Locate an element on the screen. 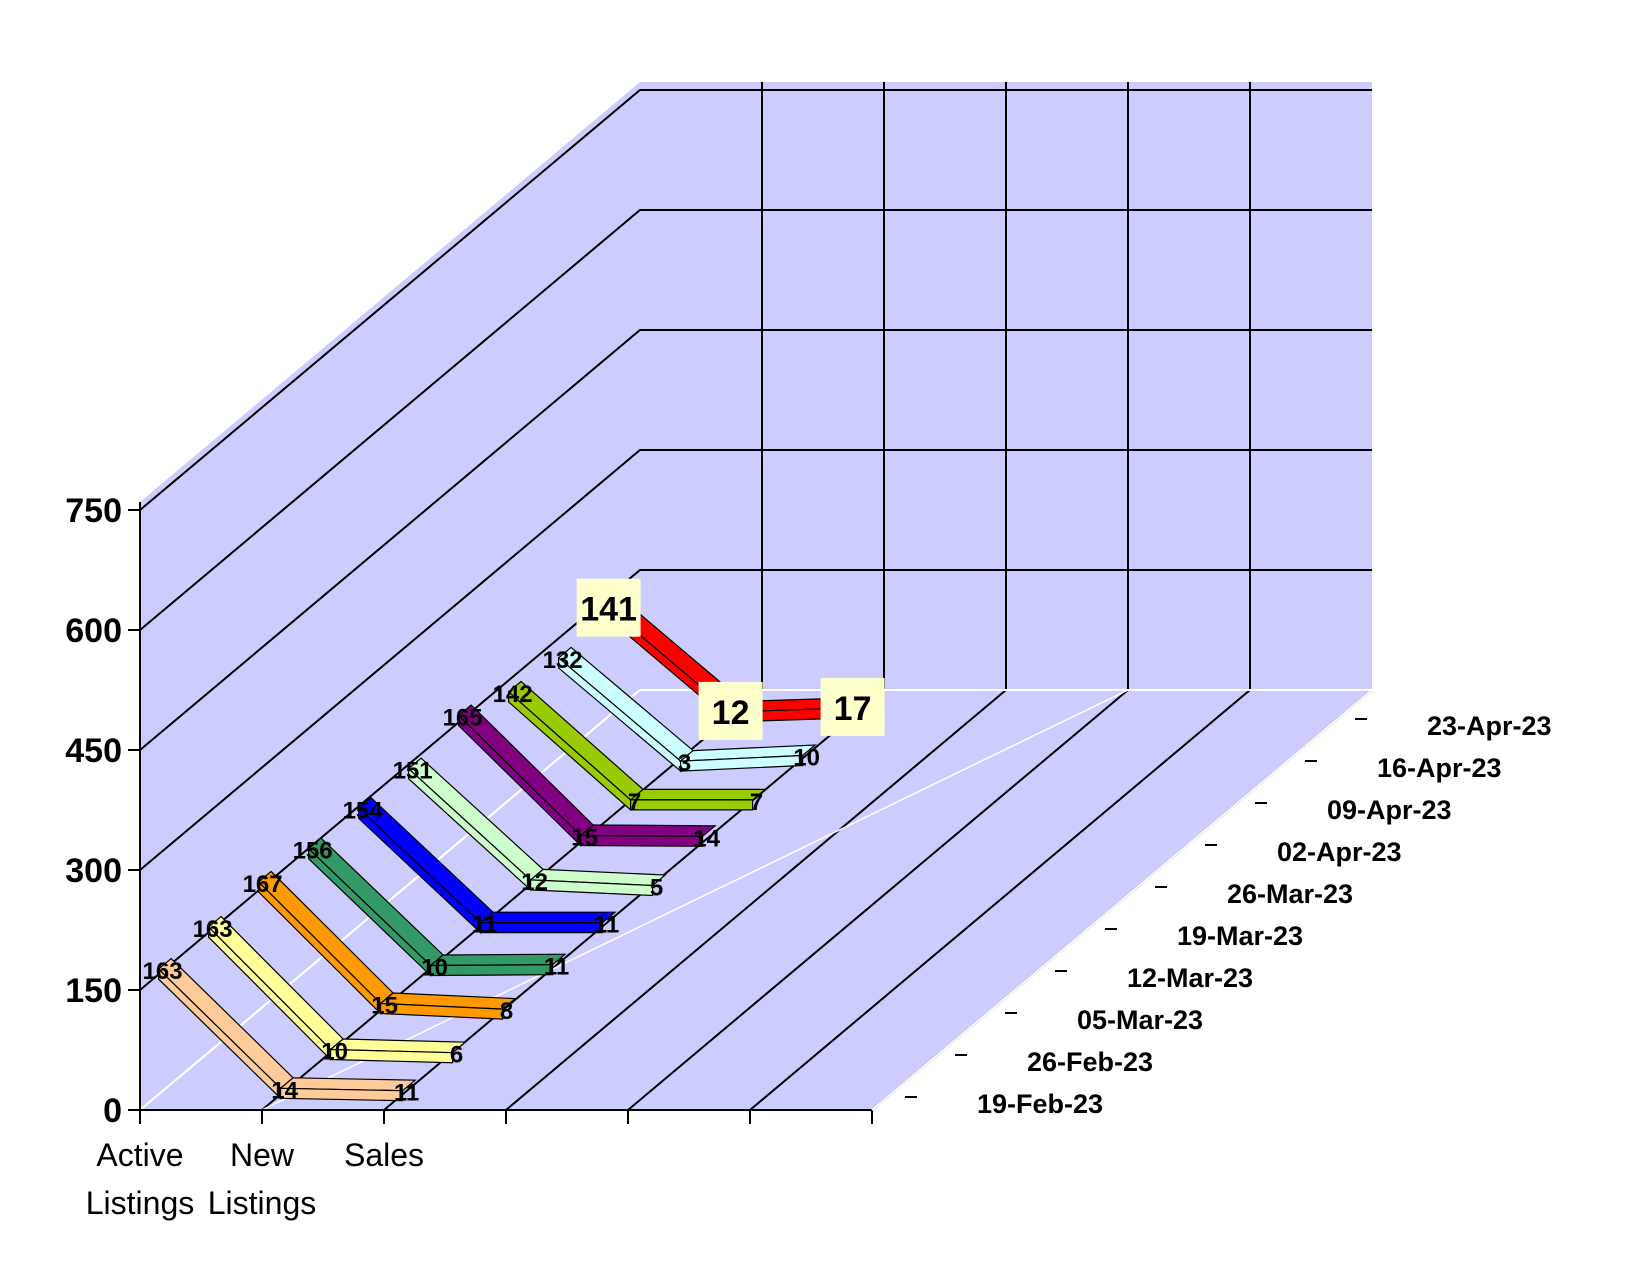 The width and height of the screenshot is (1650, 1275). data-label-19-Feb-23-2: 11 is located at coordinates (406, 1093).